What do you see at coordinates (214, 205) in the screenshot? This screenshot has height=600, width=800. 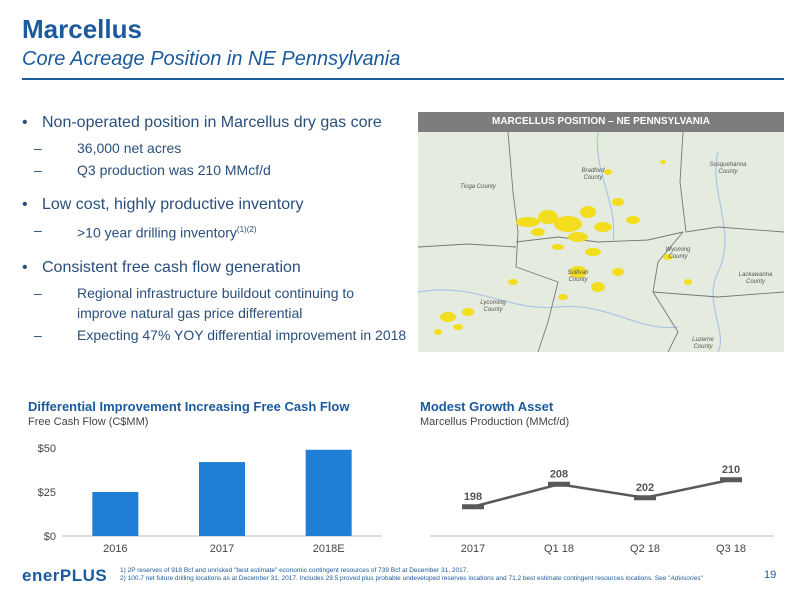 I see `bullet-item: Low cost, highly productive inventory` at bounding box center [214, 205].